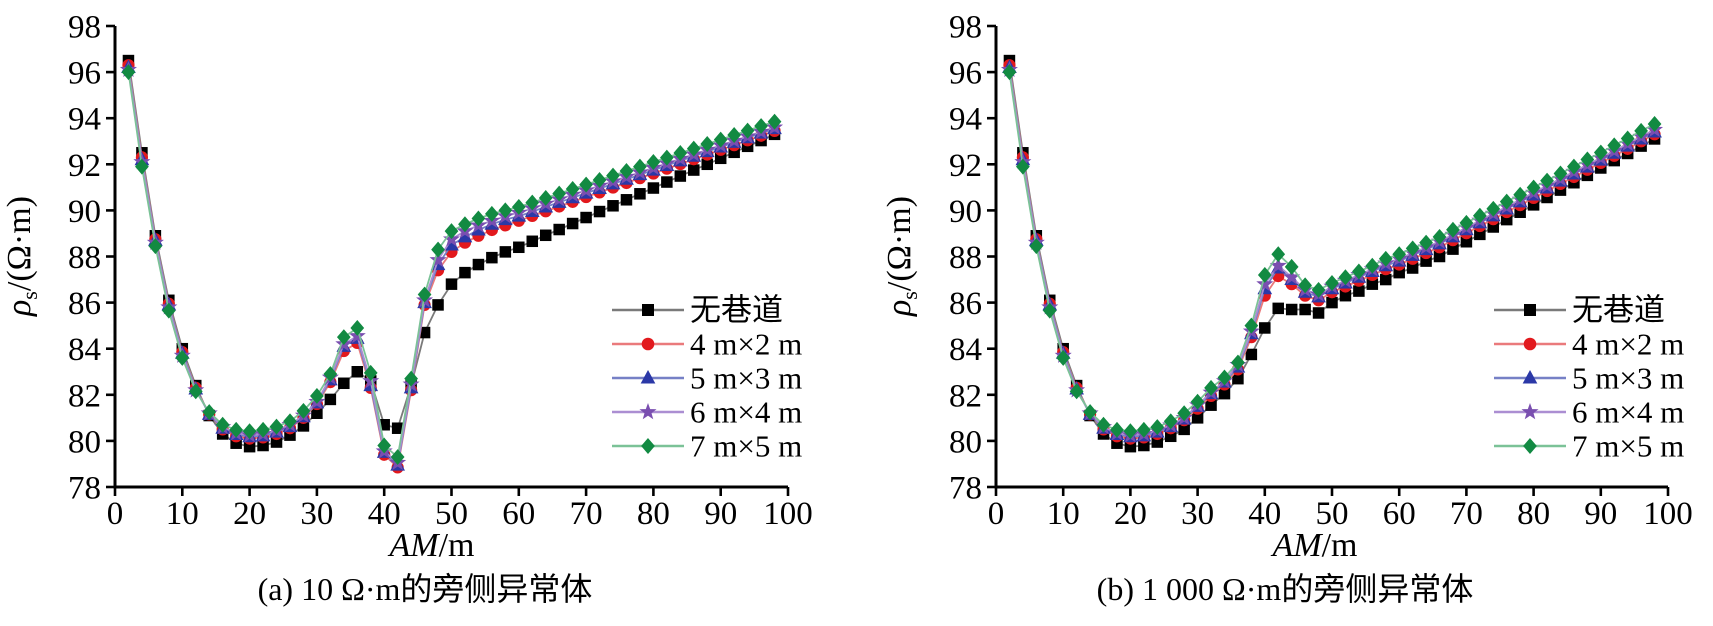 Image resolution: width=1713 pixels, height=626 pixels. Describe the element at coordinates (746, 344) in the screenshot. I see `legend-label: 4 m×2 m` at that location.